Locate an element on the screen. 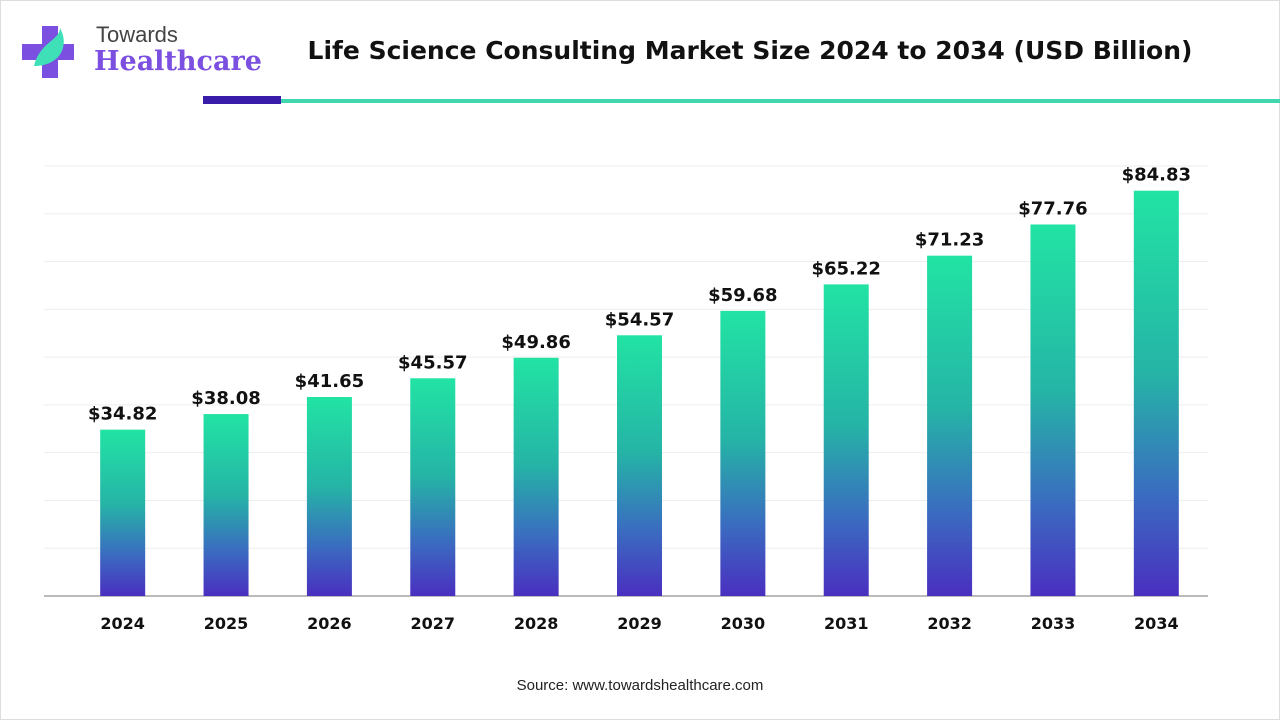 Image resolution: width=1280 pixels, height=720 pixels. x-tick-label: 2025 is located at coordinates (226, 623).